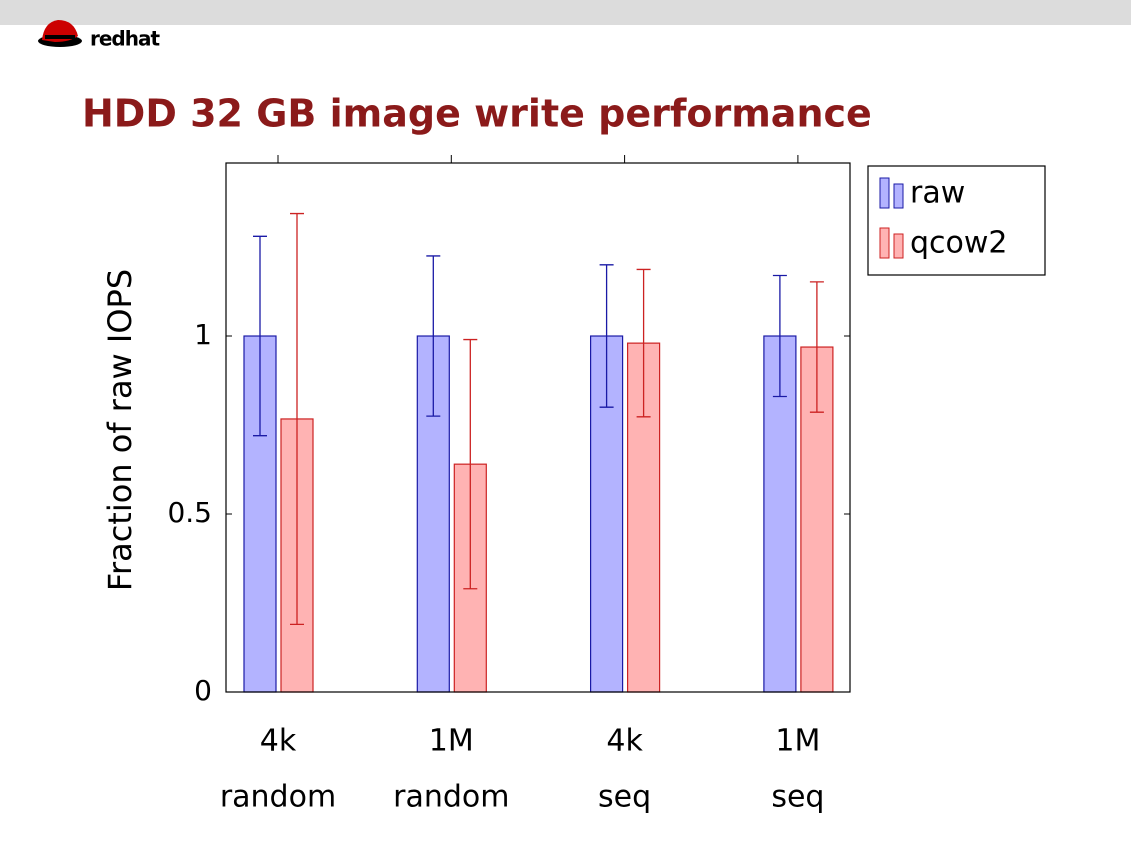 This screenshot has height=848, width=1131. Describe the element at coordinates (60, 33) in the screenshot. I see `logo-icon` at that location.